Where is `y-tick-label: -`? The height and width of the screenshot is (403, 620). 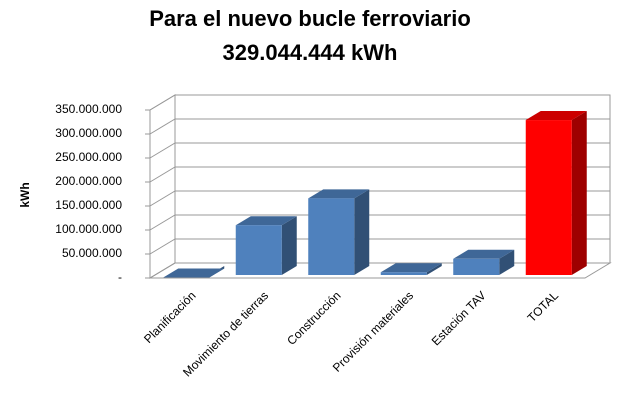
y-tick-label: - is located at coordinates (120, 277).